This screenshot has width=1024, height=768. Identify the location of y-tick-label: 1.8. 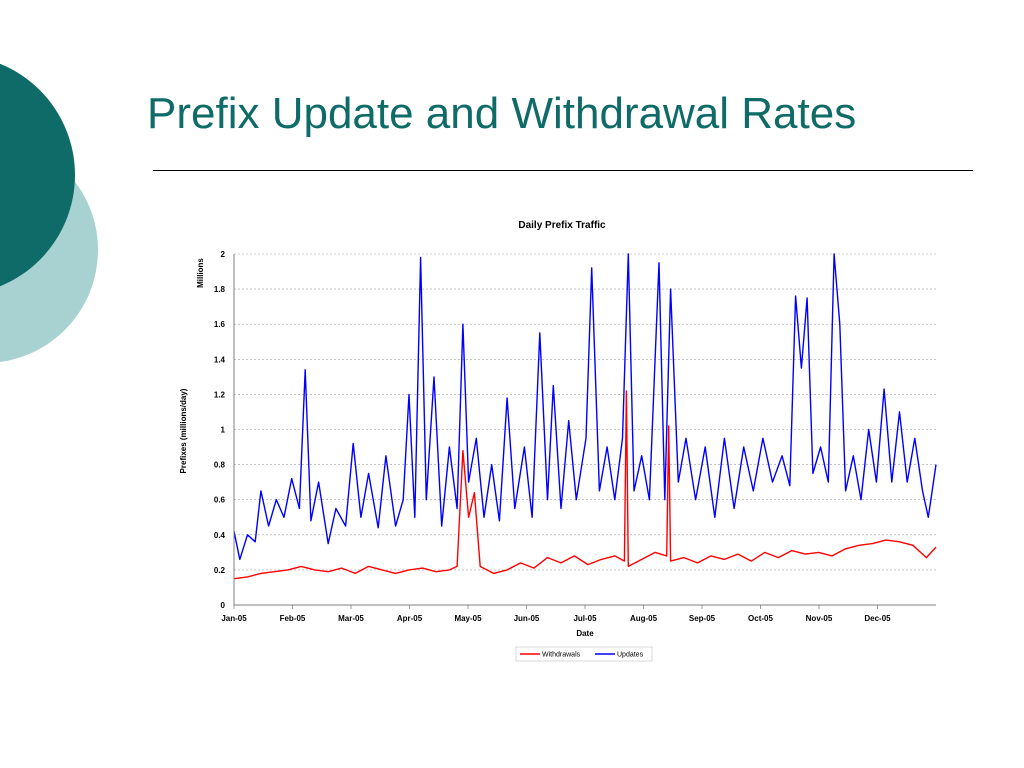
(220, 289).